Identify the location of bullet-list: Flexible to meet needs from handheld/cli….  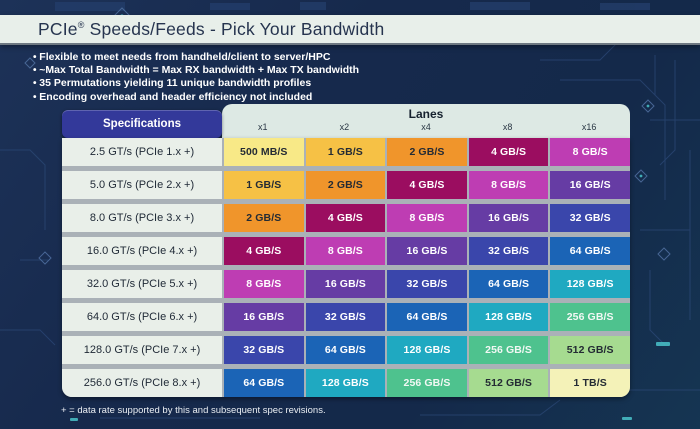
(233, 77).